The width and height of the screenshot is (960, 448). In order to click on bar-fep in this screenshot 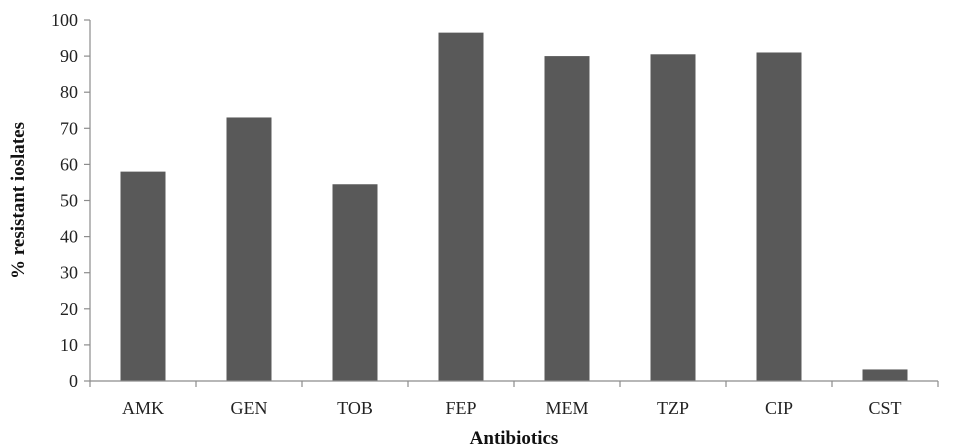, I will do `click(461, 206)`.